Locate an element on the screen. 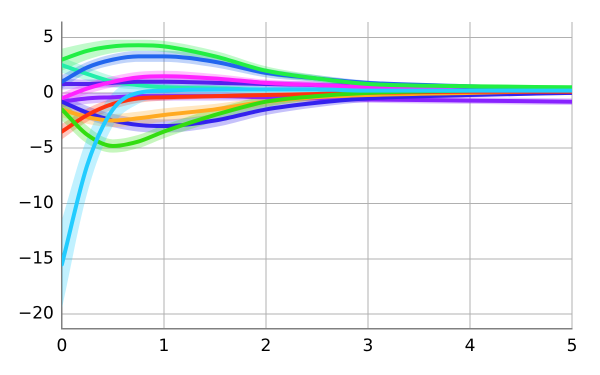 The image size is (600, 375). y-tick-label: 5 is located at coordinates (48, 36).